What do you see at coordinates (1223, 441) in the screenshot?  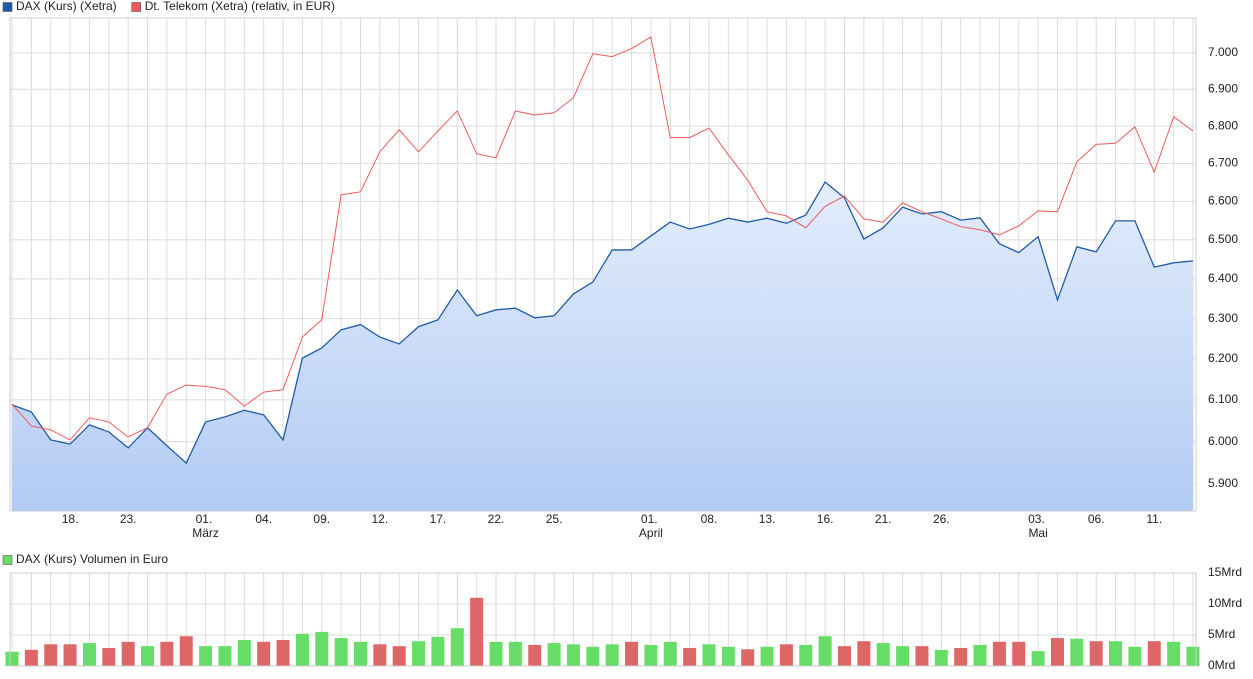 I see `y-tick-label: 6.000` at bounding box center [1223, 441].